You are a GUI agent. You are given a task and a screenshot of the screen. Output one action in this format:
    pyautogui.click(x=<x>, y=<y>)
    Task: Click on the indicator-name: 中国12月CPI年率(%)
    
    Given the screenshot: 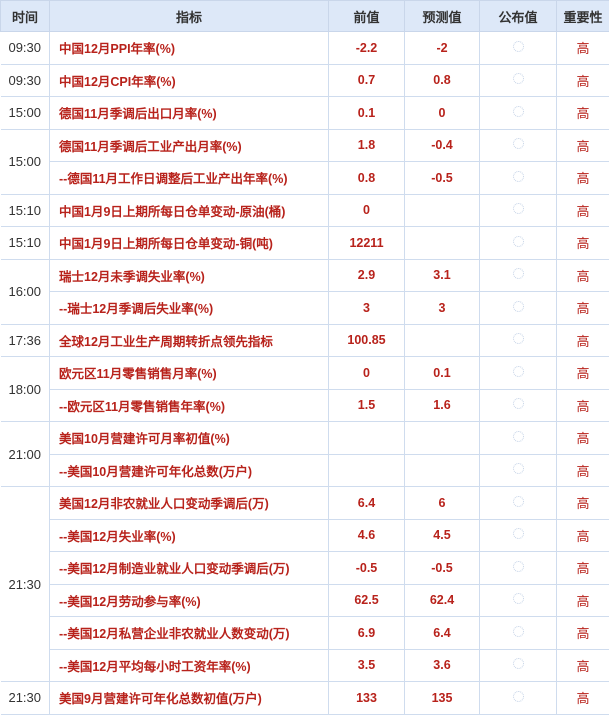 What is the action you would take?
    pyautogui.click(x=189, y=80)
    